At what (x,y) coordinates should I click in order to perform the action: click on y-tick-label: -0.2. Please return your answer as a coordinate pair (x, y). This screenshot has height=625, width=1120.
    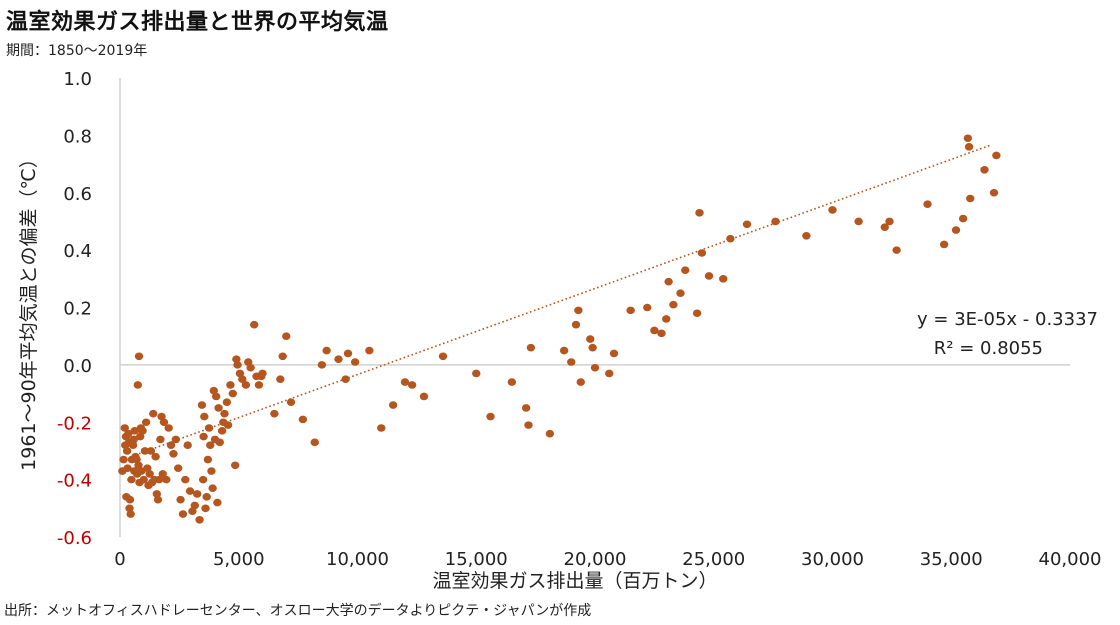
    Looking at the image, I should click on (74, 423).